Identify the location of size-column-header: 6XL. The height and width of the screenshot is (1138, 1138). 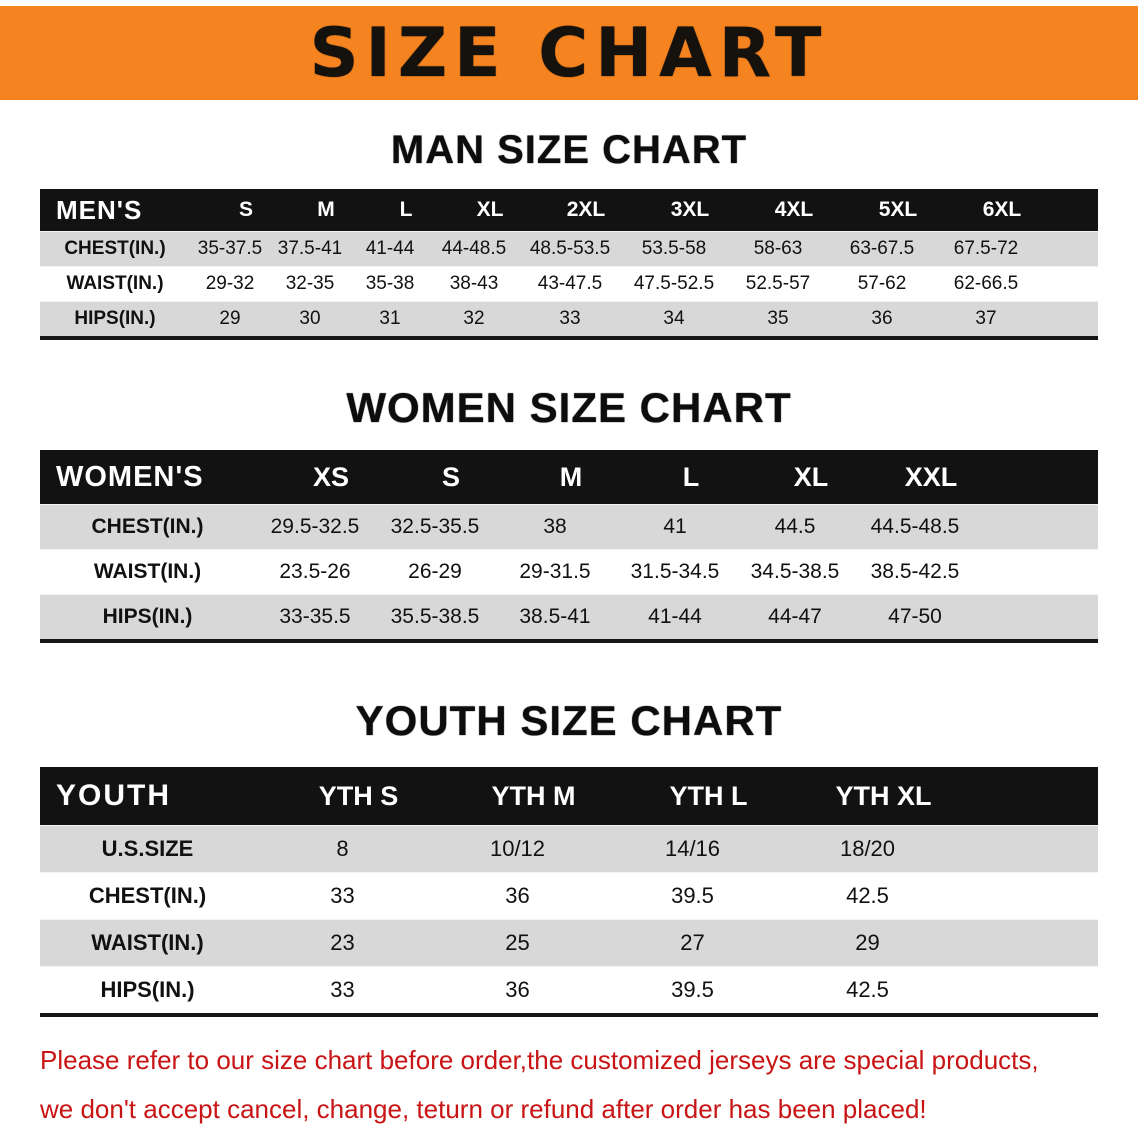
(1002, 209).